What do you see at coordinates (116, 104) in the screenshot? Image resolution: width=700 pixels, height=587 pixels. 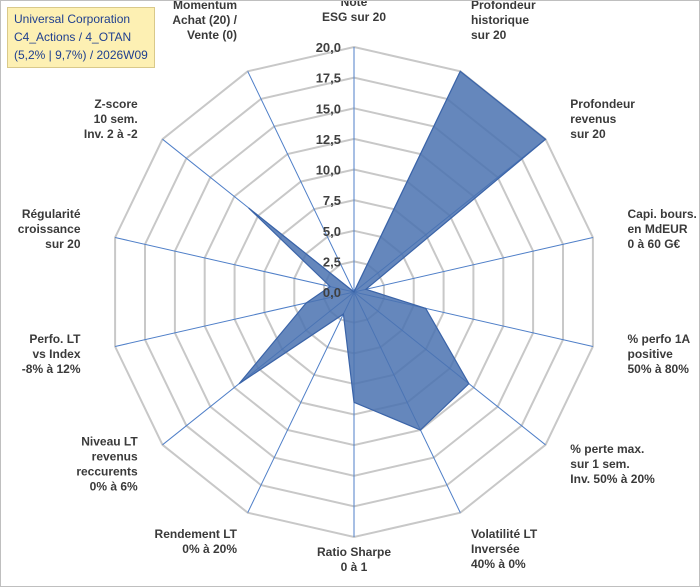 I see `axis-label-line: Z-score` at bounding box center [116, 104].